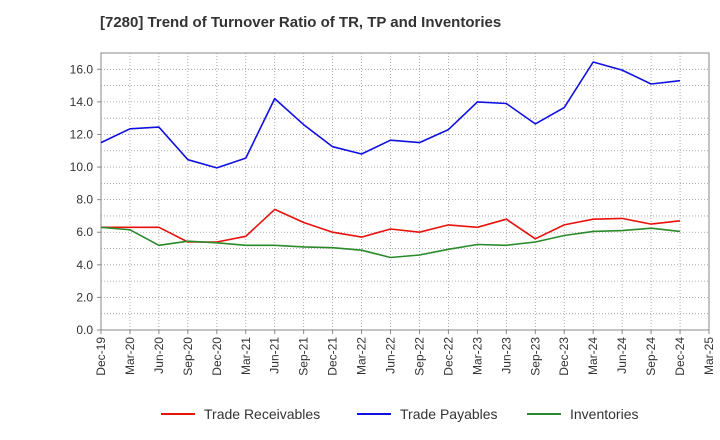 The width and height of the screenshot is (720, 440). Describe the element at coordinates (506, 355) in the screenshot. I see `x-tick-label: Jun-23` at that location.